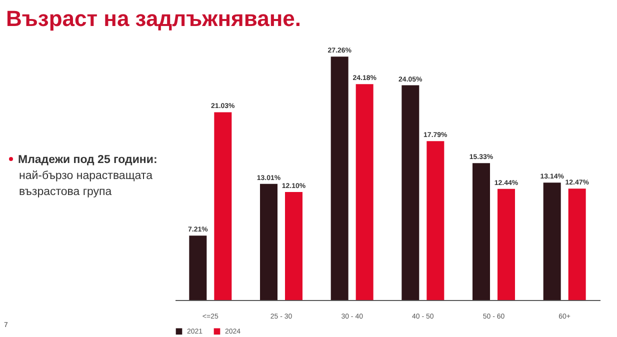  Describe the element at coordinates (153, 19) in the screenshot. I see `chart-title: Възраст на задлъжняване.` at that location.